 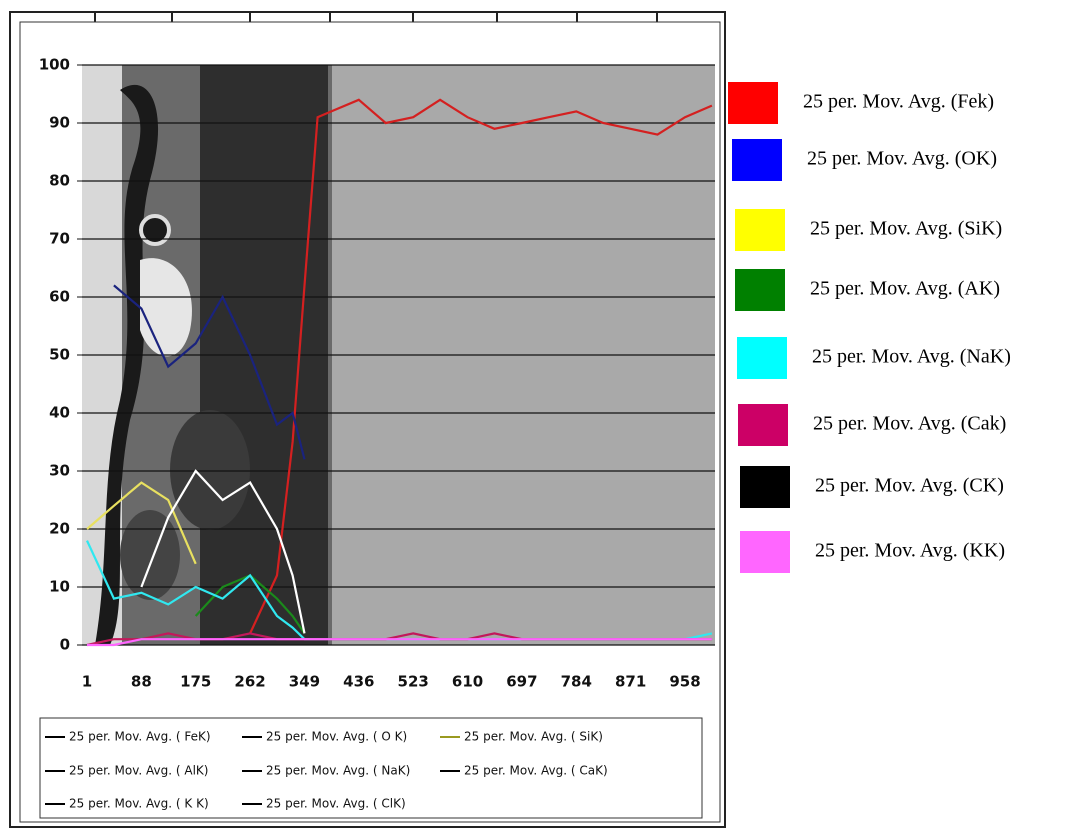 What do you see at coordinates (413, 682) in the screenshot?
I see `x-tick-label: 523` at bounding box center [413, 682].